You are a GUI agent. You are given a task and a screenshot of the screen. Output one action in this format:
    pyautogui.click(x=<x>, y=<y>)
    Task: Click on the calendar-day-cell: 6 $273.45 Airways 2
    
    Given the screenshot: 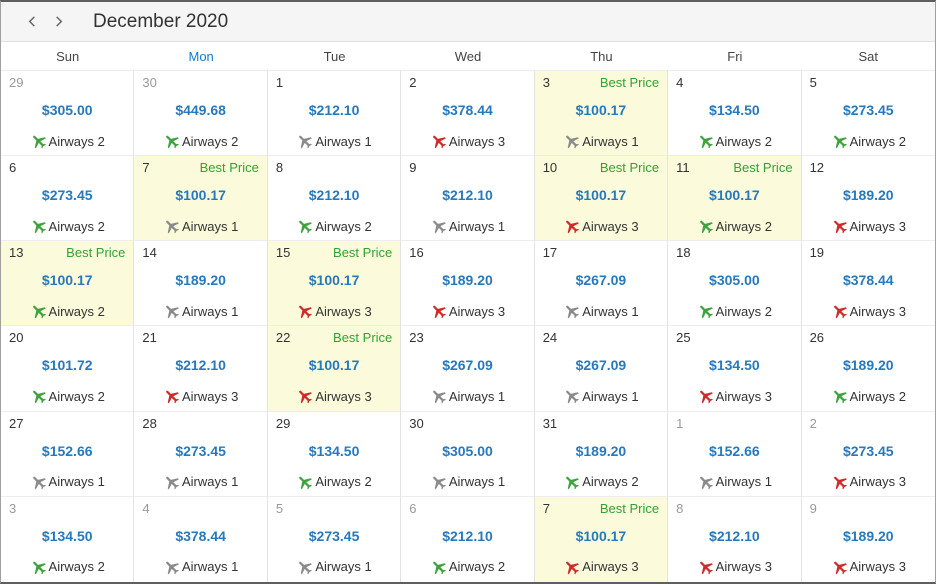 What is the action you would take?
    pyautogui.click(x=68, y=199)
    